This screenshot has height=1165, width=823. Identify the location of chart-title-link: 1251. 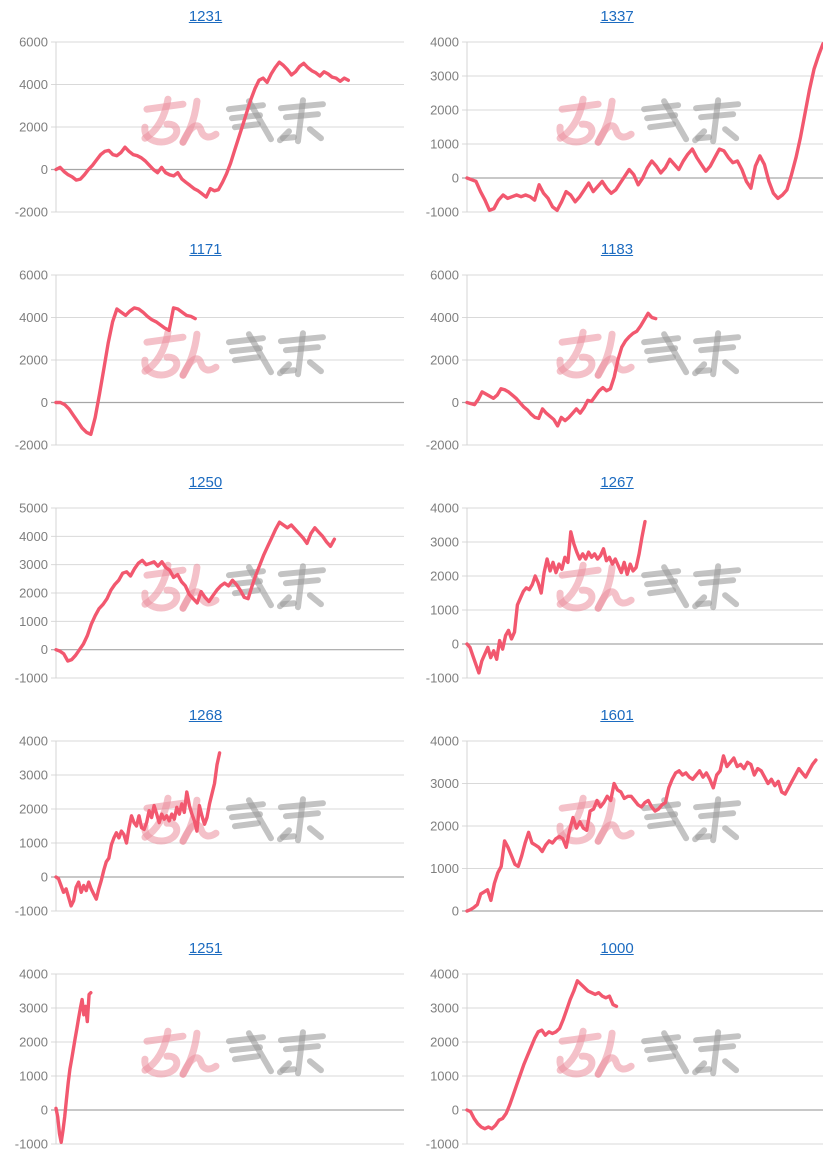
(205, 948).